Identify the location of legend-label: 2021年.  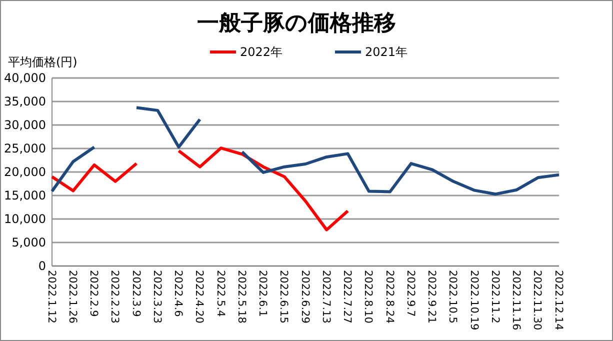
(386, 52).